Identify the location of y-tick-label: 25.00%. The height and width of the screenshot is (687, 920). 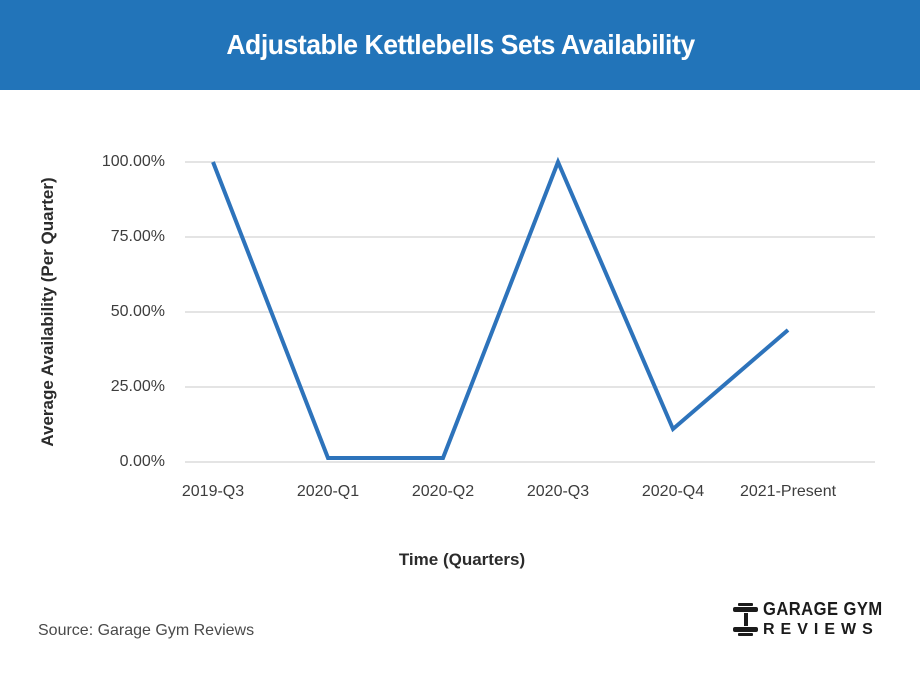
(137, 386).